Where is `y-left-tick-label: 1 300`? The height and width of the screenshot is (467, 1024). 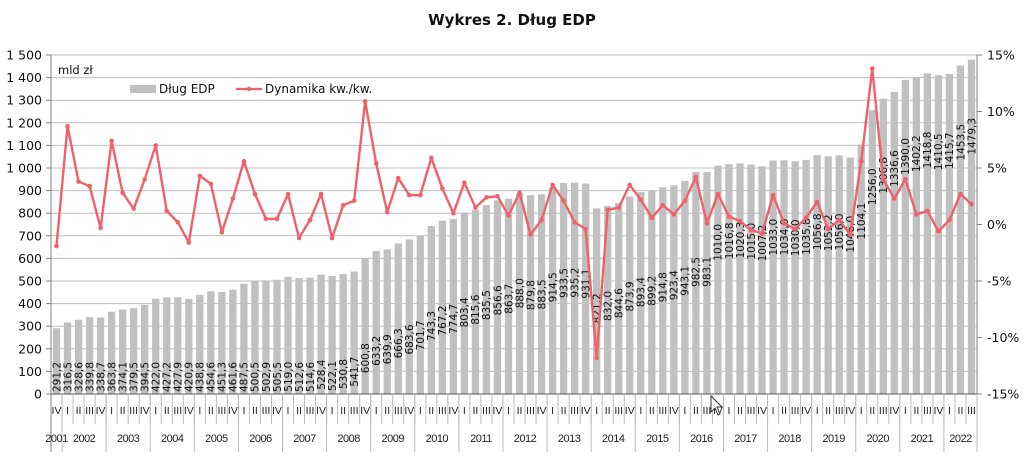
y-left-tick-label: 1 300 is located at coordinates (24, 100).